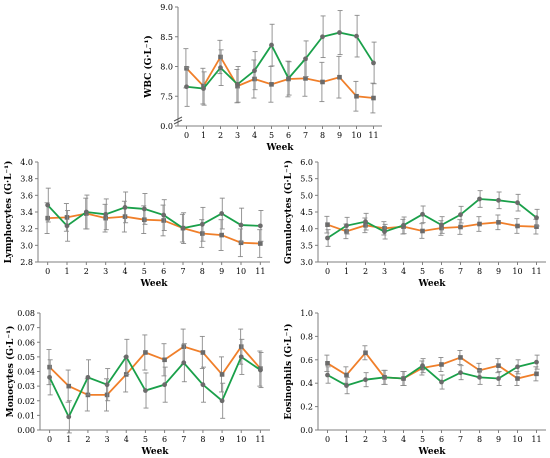 The image size is (550, 458). What do you see at coordinates (517, 271) in the screenshot?
I see `x-tick-label: 10` at bounding box center [517, 271].